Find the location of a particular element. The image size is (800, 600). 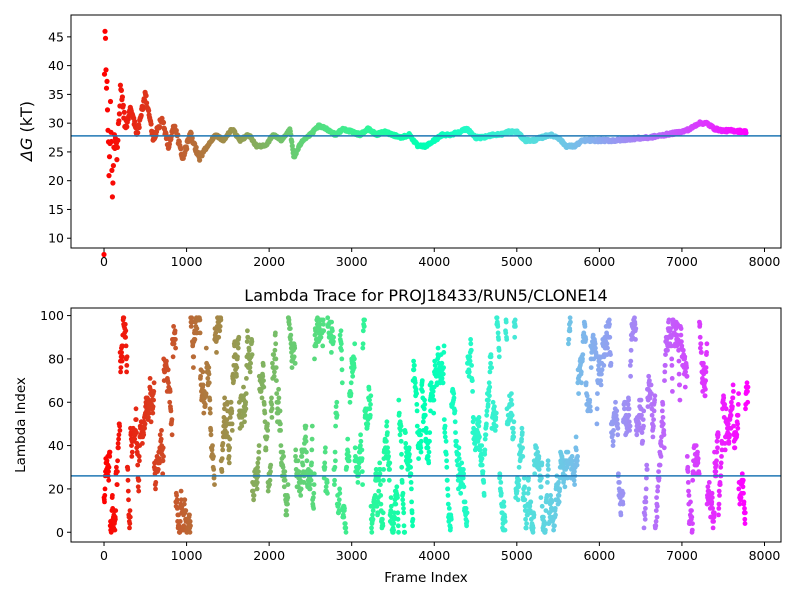

x-tick-label: 2000 is located at coordinates (269, 261).